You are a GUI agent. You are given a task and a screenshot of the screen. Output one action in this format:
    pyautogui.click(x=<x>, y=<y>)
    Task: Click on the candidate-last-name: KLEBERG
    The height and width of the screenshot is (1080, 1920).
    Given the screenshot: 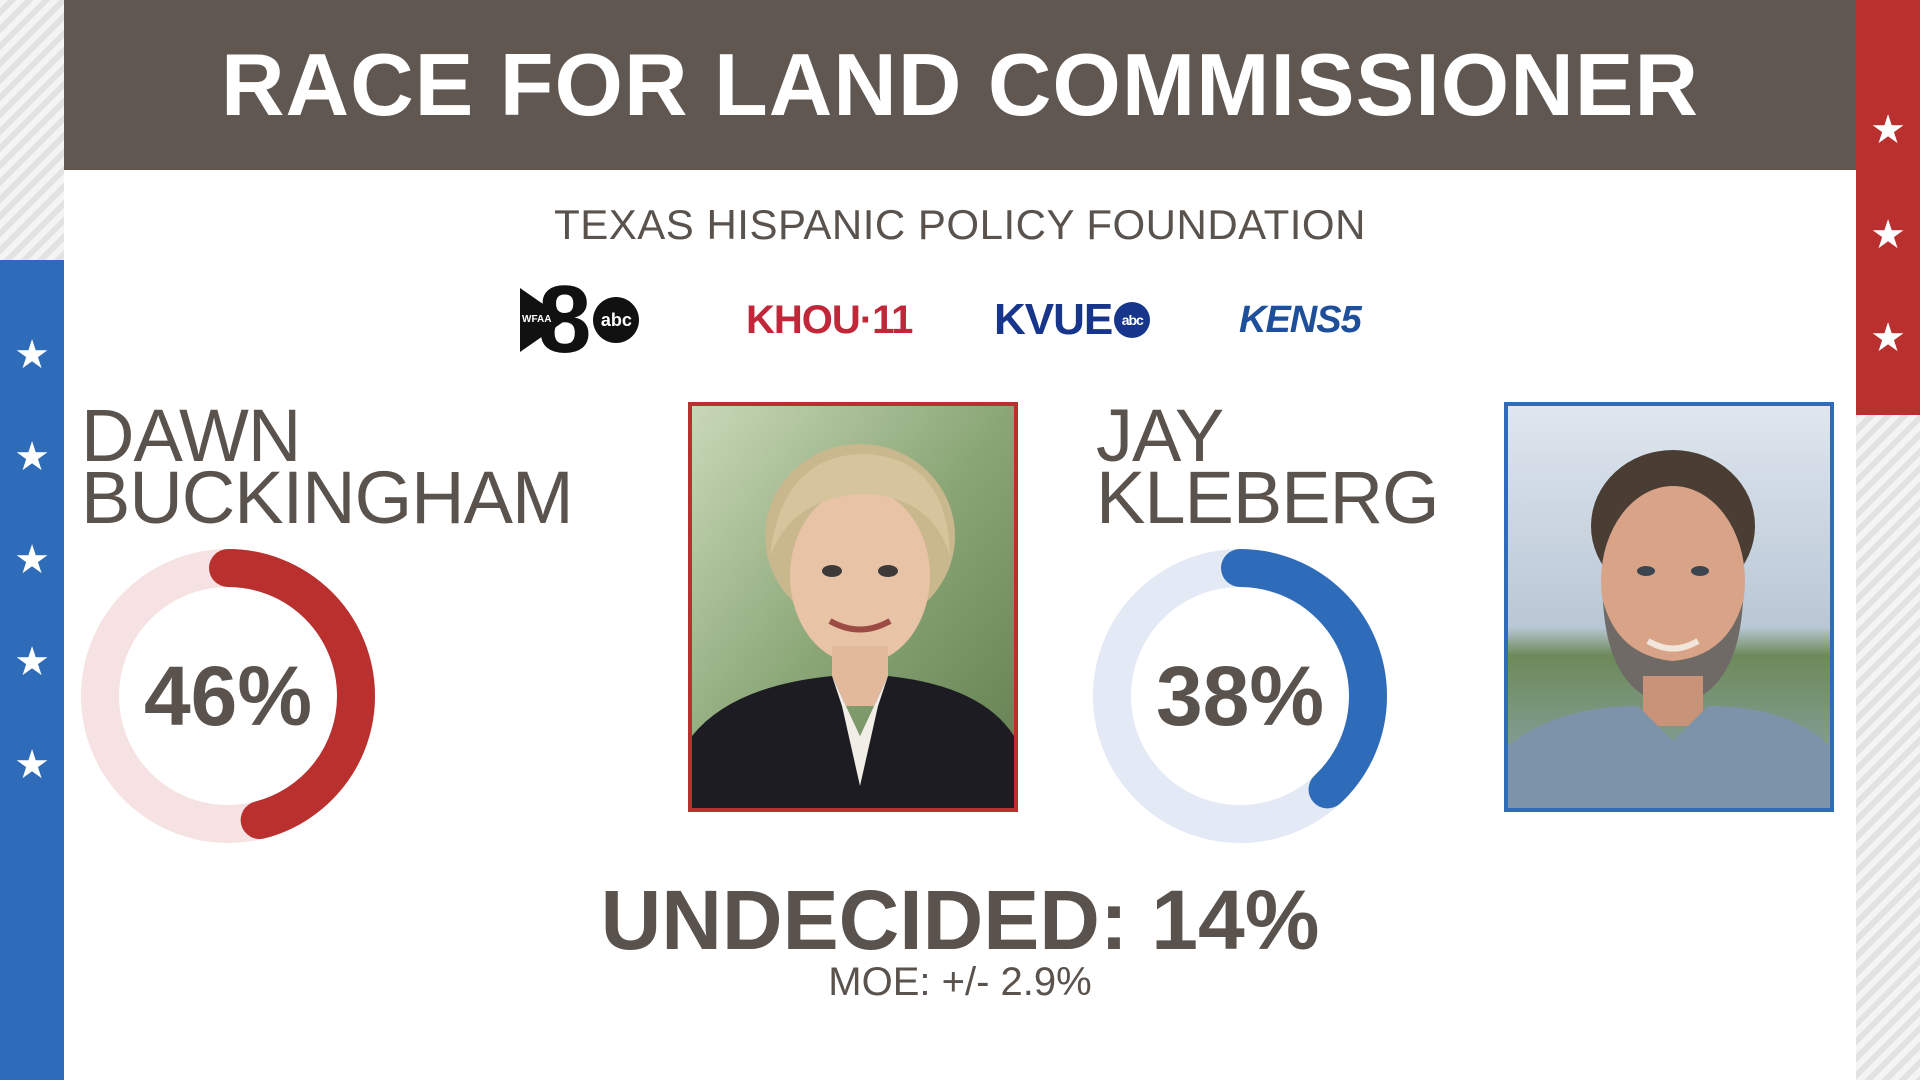 What is the action you would take?
    pyautogui.click(x=1268, y=497)
    